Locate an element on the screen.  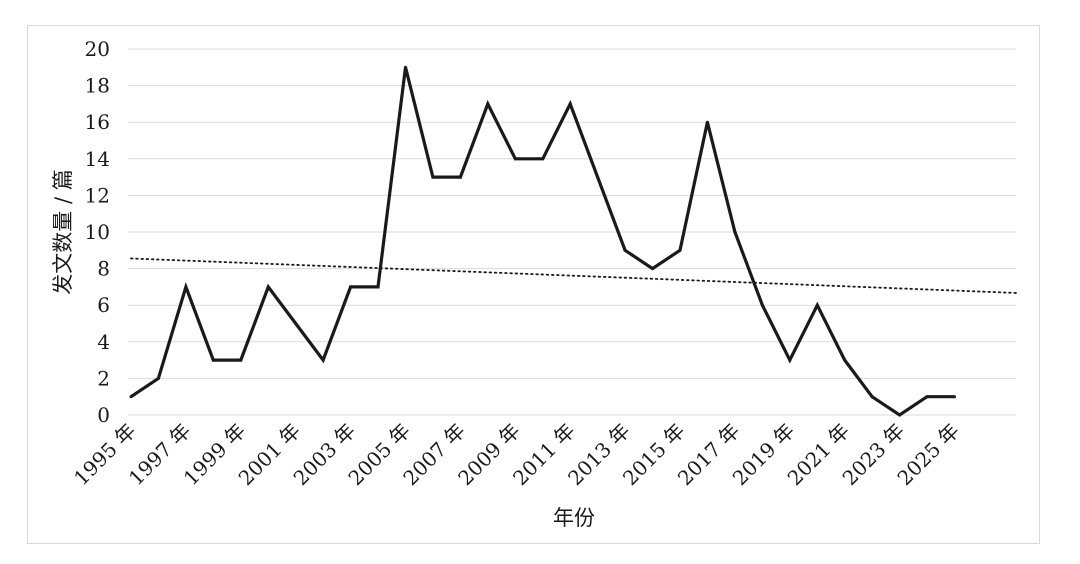
y-tick-label: 10 is located at coordinates (97, 232).